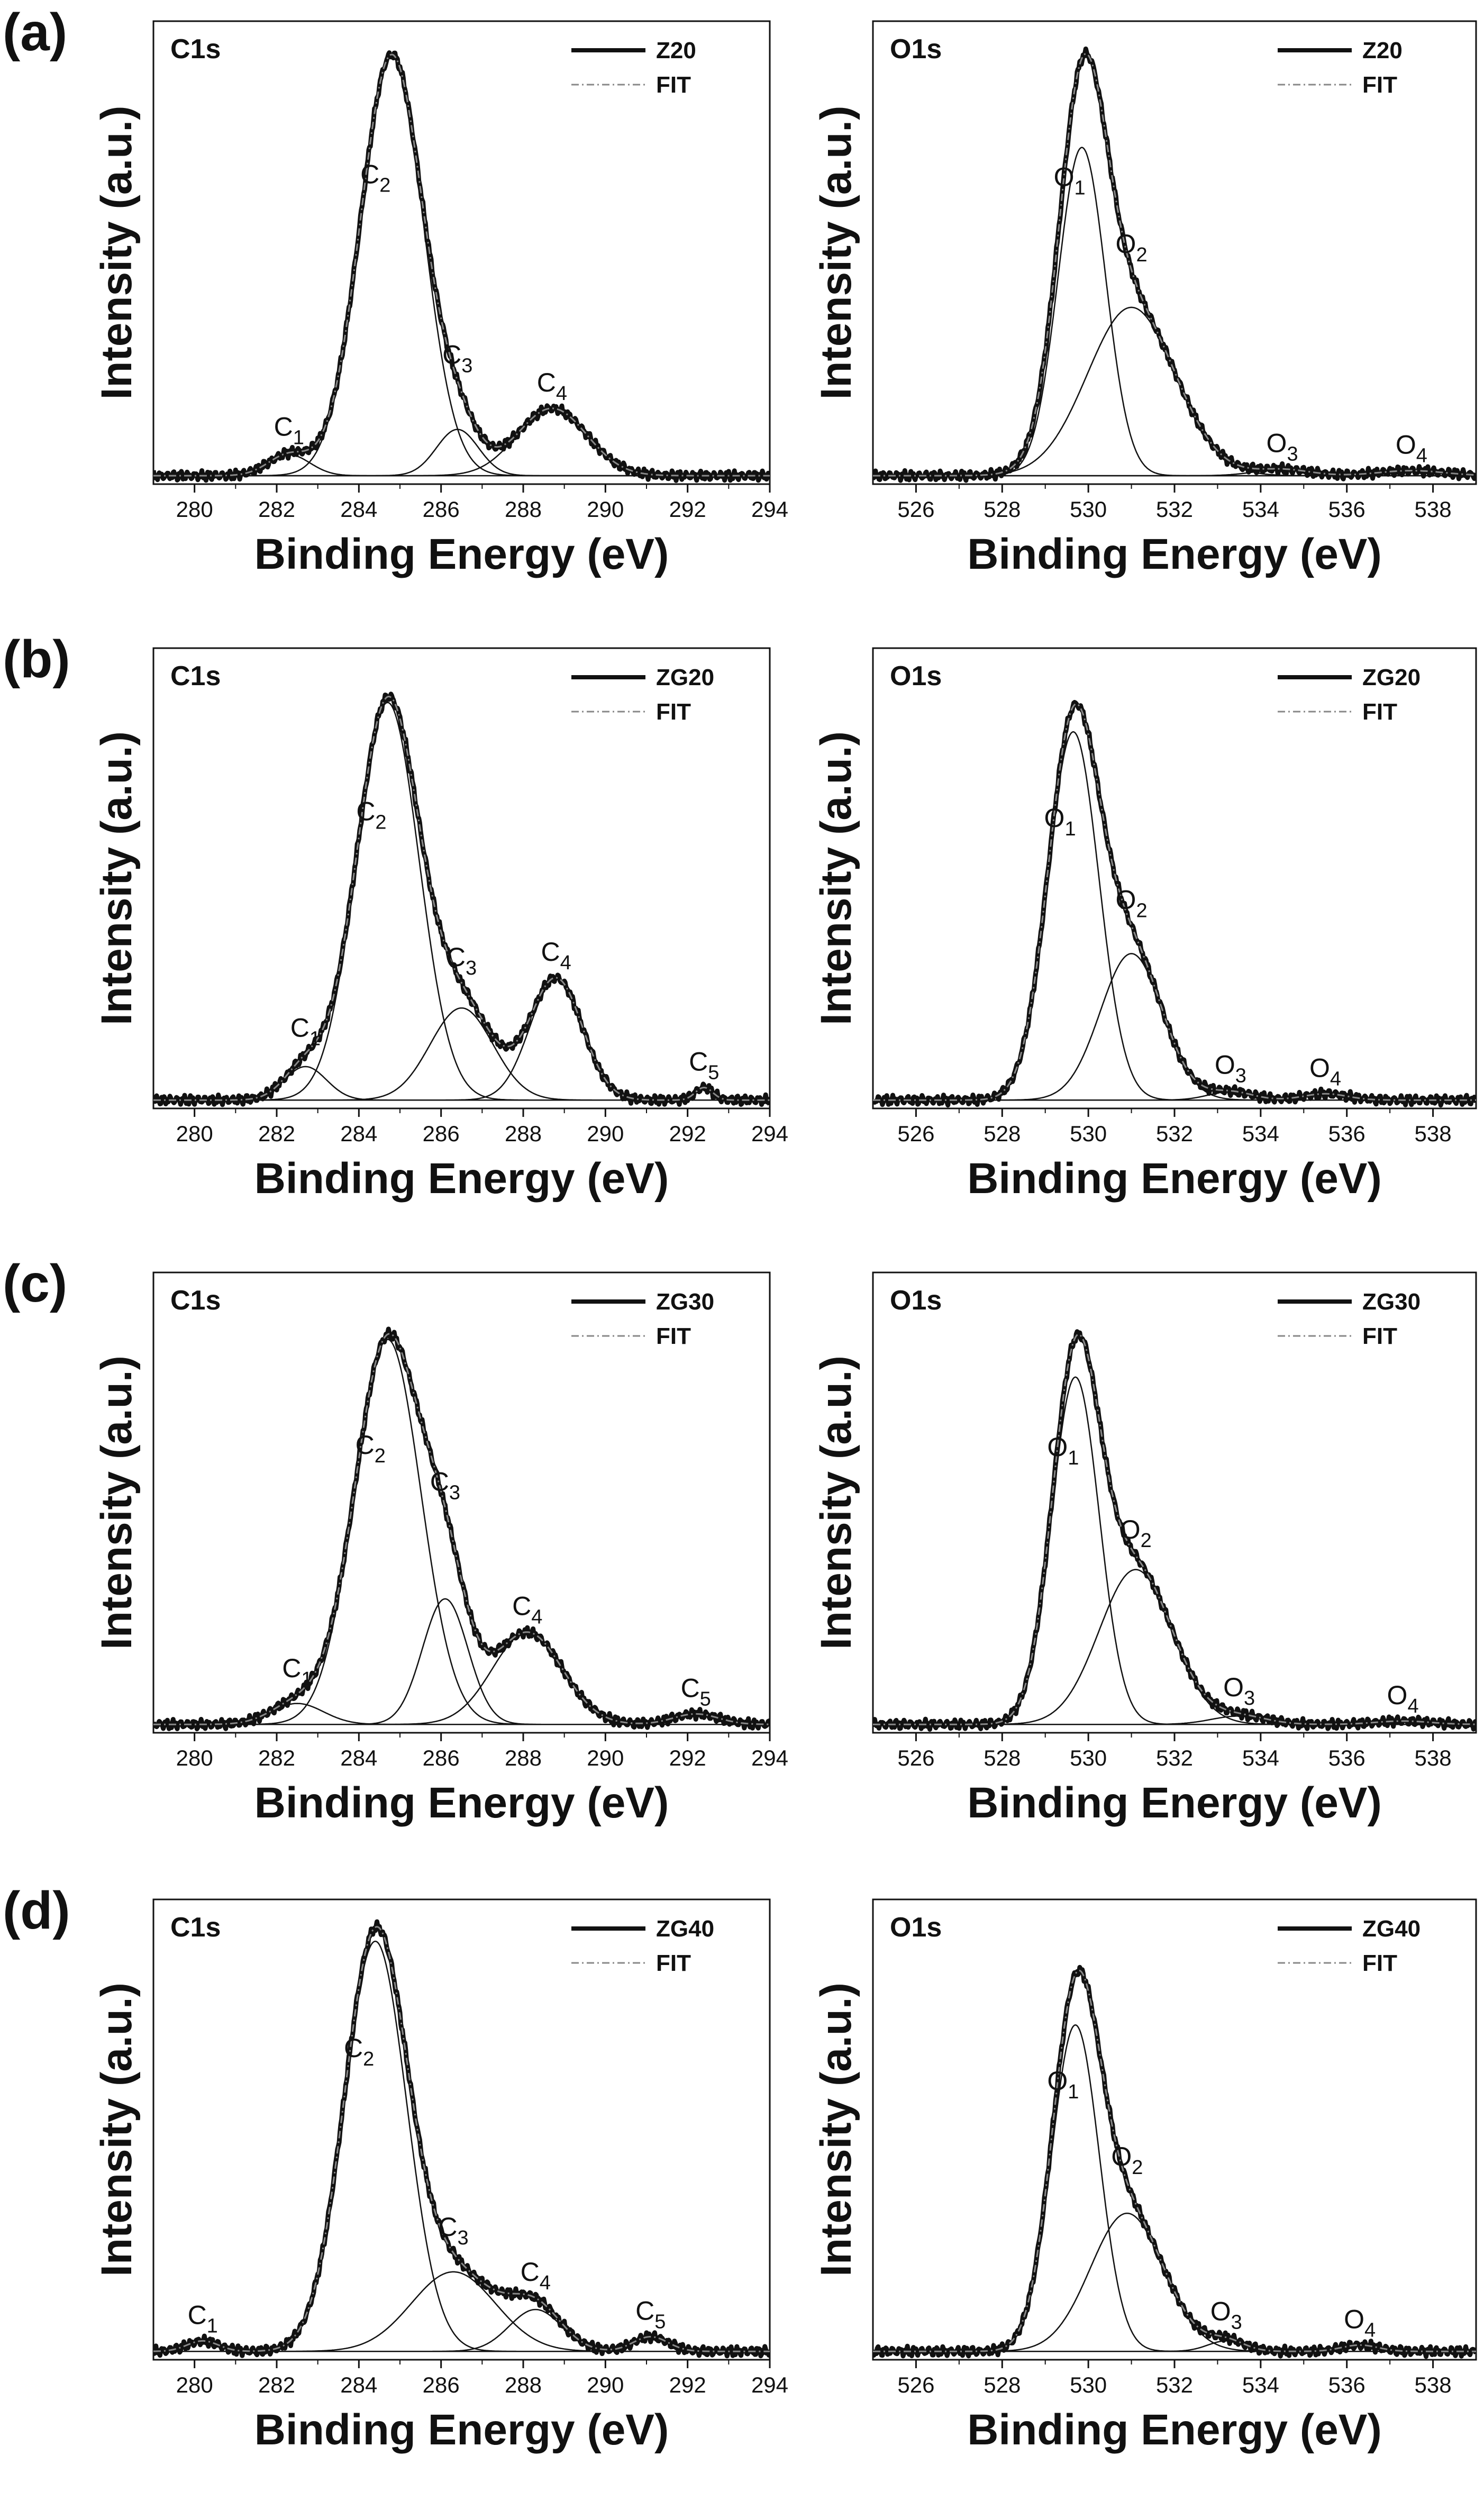  I want to click on legend: Z20 FIT, so click(633, 68).